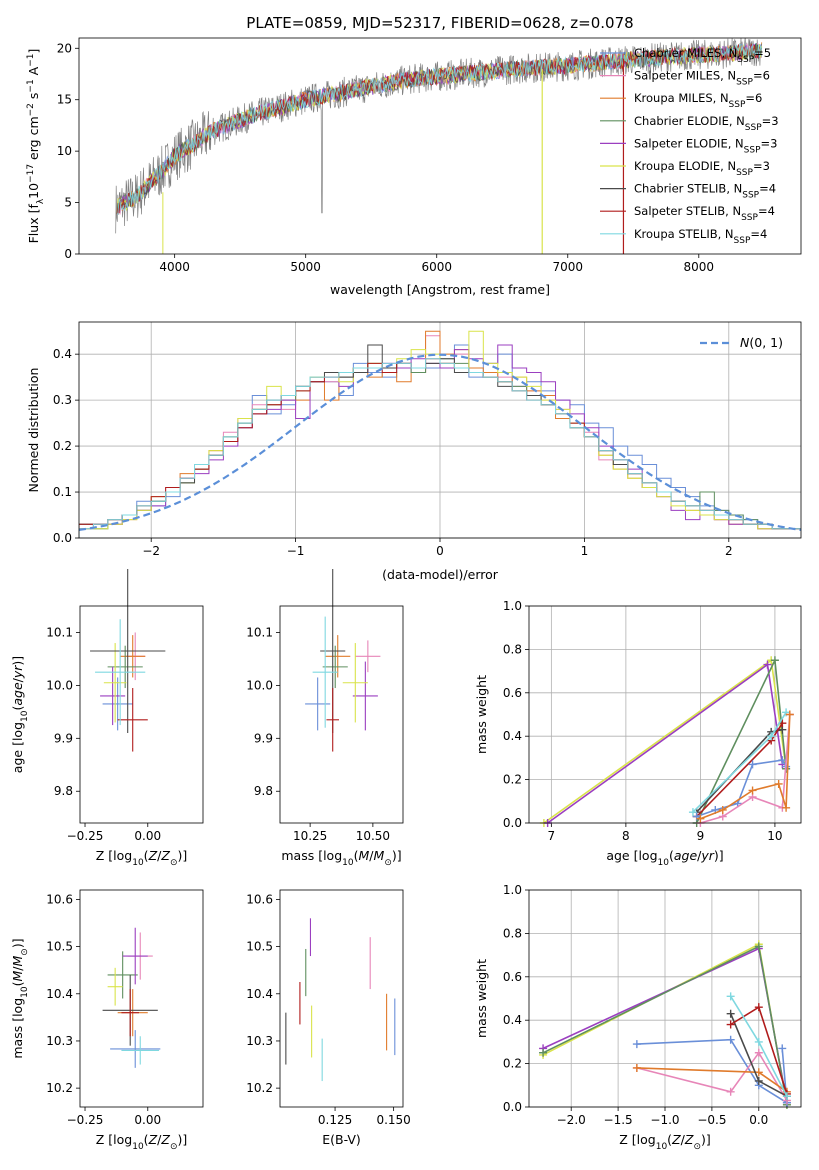 Image resolution: width=819 pixels, height=1170 pixels. Describe the element at coordinates (440, 551) in the screenshot. I see `x-tick-label: 0` at that location.